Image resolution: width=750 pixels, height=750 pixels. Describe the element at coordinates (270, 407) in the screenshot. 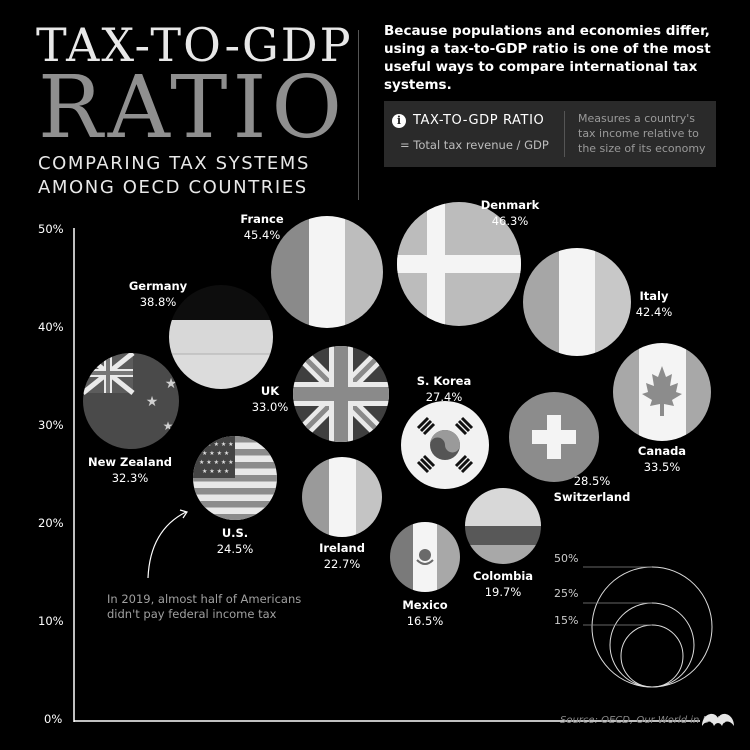

I see `country-value: 33.0%` at that location.